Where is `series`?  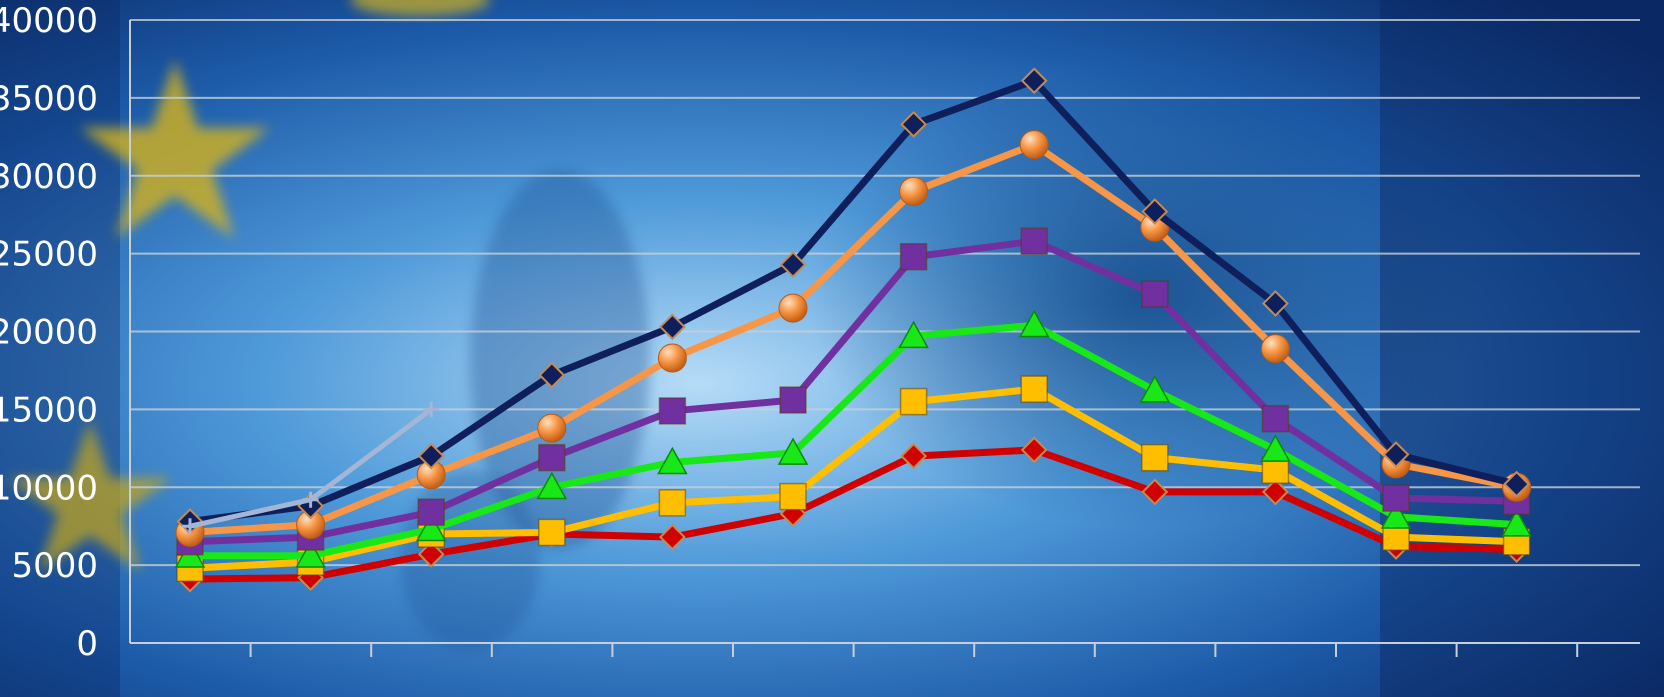 series is located at coordinates (311, 468).